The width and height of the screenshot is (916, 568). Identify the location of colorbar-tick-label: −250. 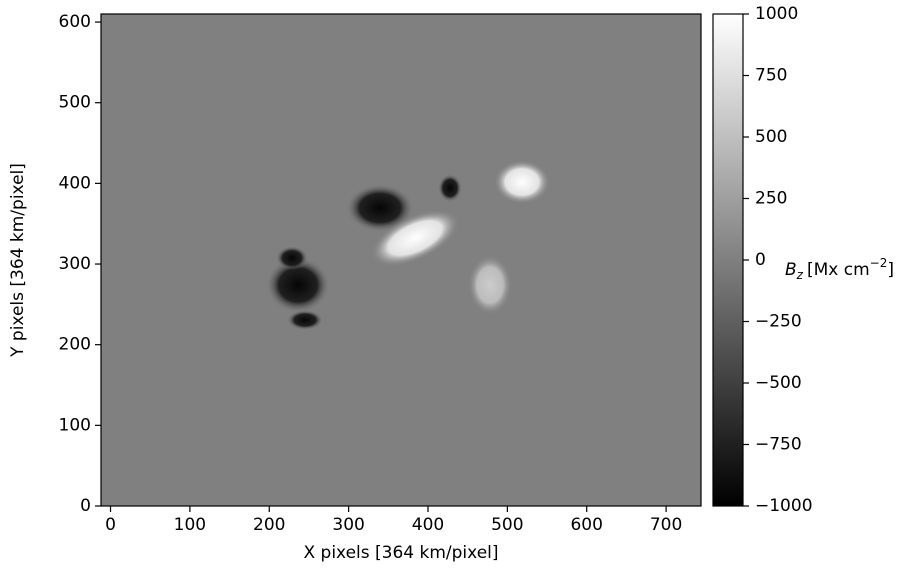
(778, 322).